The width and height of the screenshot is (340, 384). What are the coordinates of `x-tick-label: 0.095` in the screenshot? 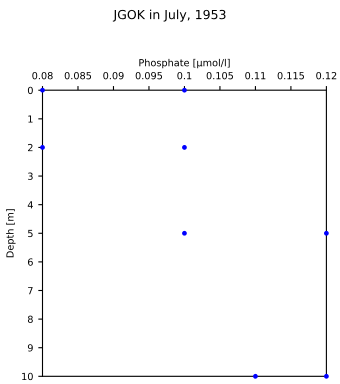 It's located at (149, 76).